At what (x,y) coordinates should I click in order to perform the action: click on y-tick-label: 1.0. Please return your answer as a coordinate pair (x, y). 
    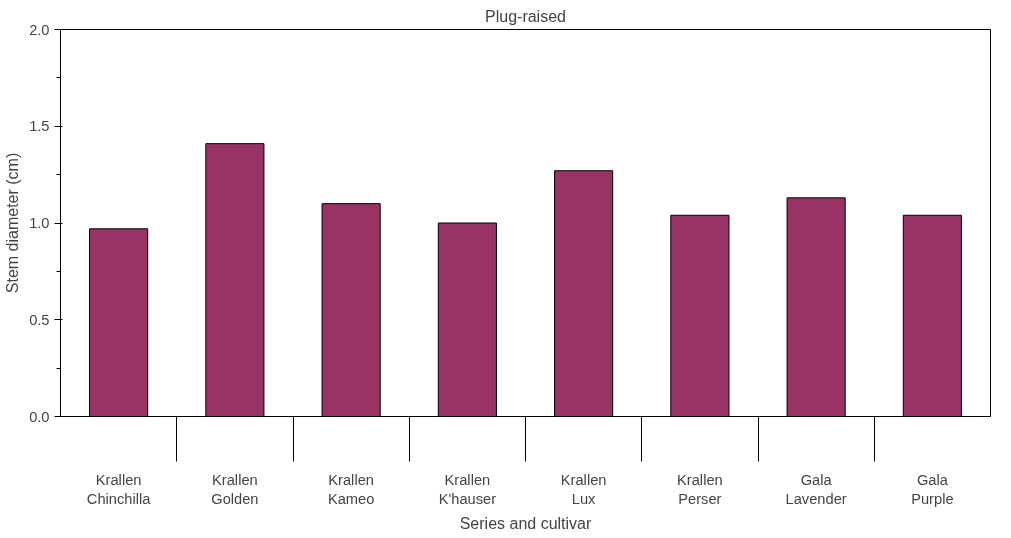
    Looking at the image, I should click on (39, 223).